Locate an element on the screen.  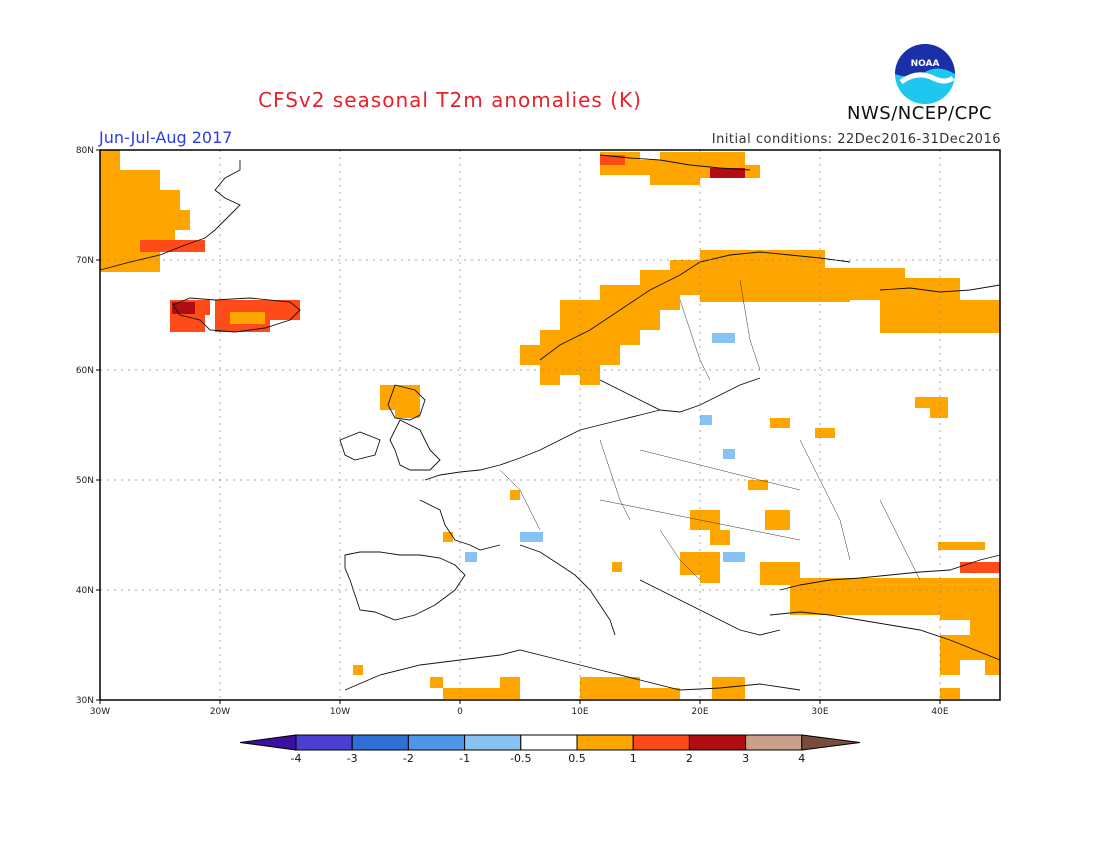
colorbar-low-arrow is located at coordinates (268, 742).